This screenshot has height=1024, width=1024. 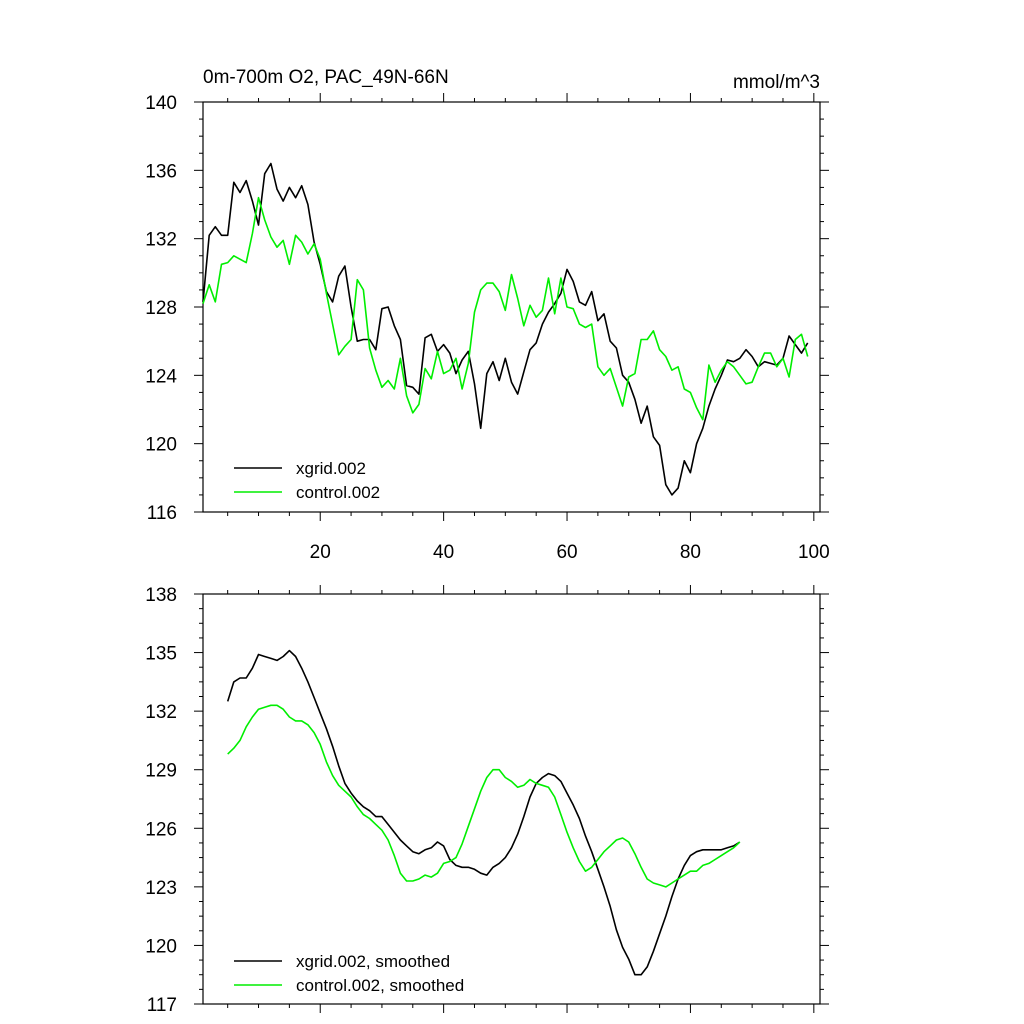 What do you see at coordinates (161, 103) in the screenshot?
I see `y-tick-label: 140` at bounding box center [161, 103].